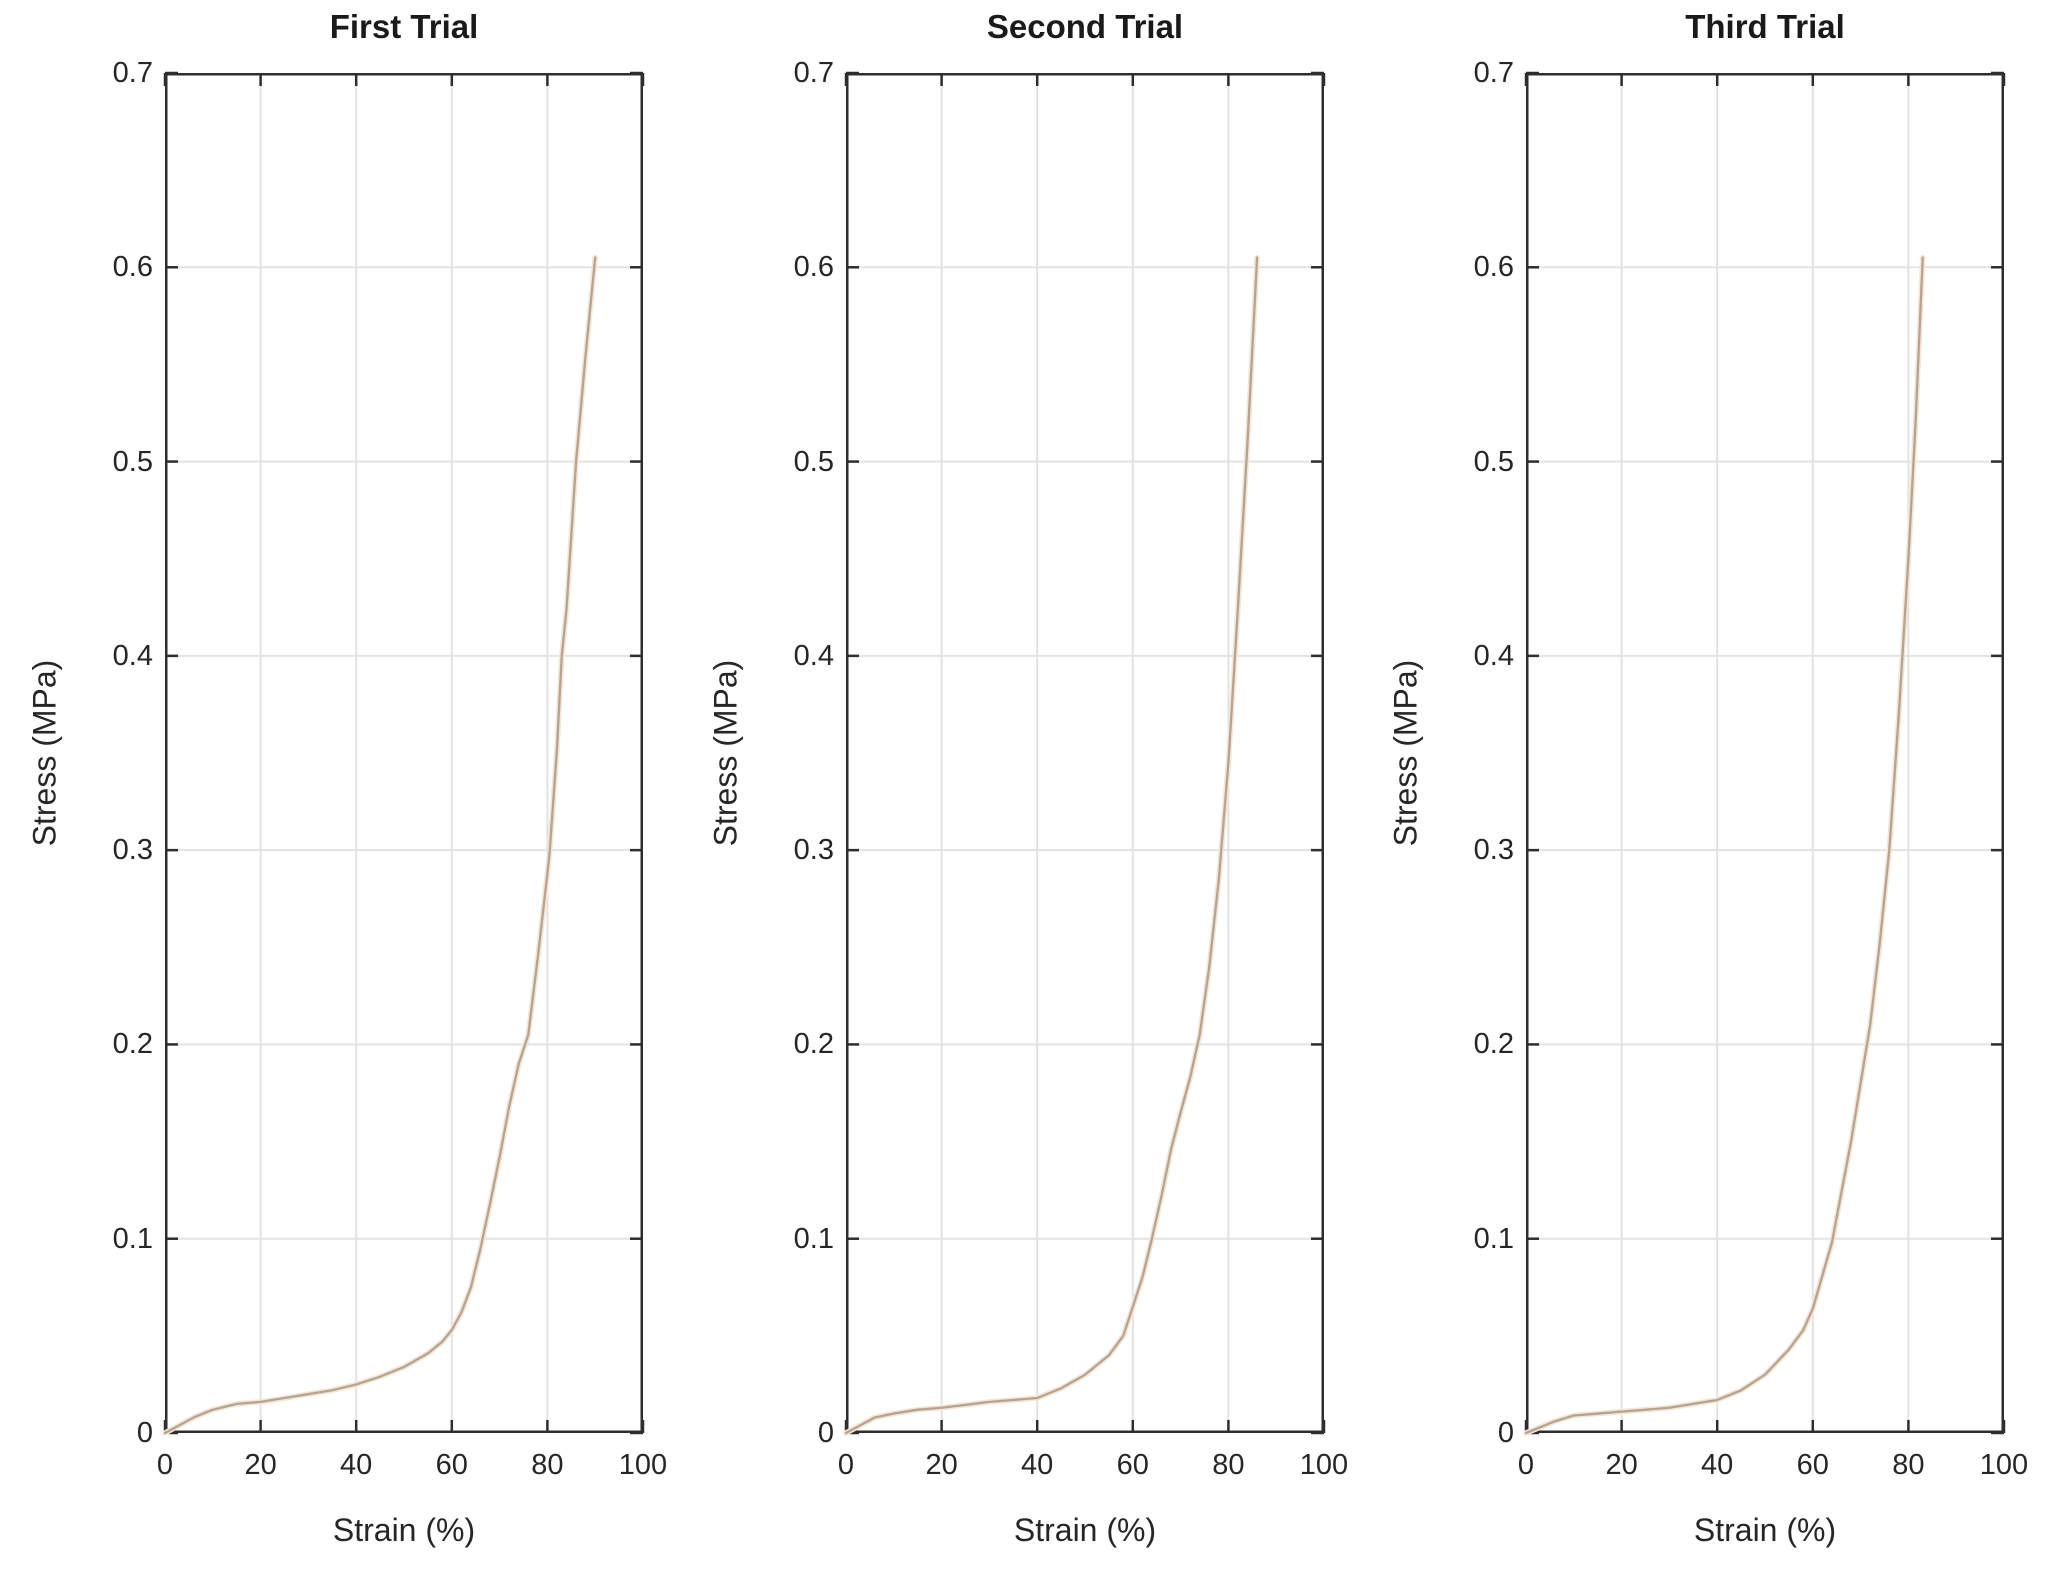 The width and height of the screenshot is (2057, 1588). I want to click on subplot-title: Third Trial, so click(1765, 26).